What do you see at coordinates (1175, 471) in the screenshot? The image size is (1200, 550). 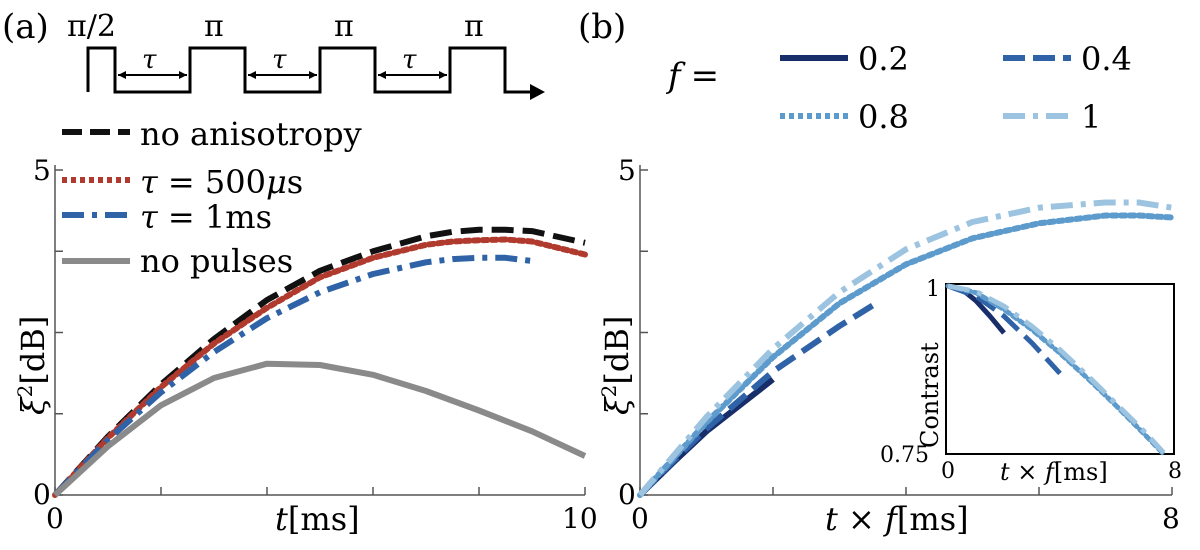 I see `inset-xtick-8: 8` at bounding box center [1175, 471].